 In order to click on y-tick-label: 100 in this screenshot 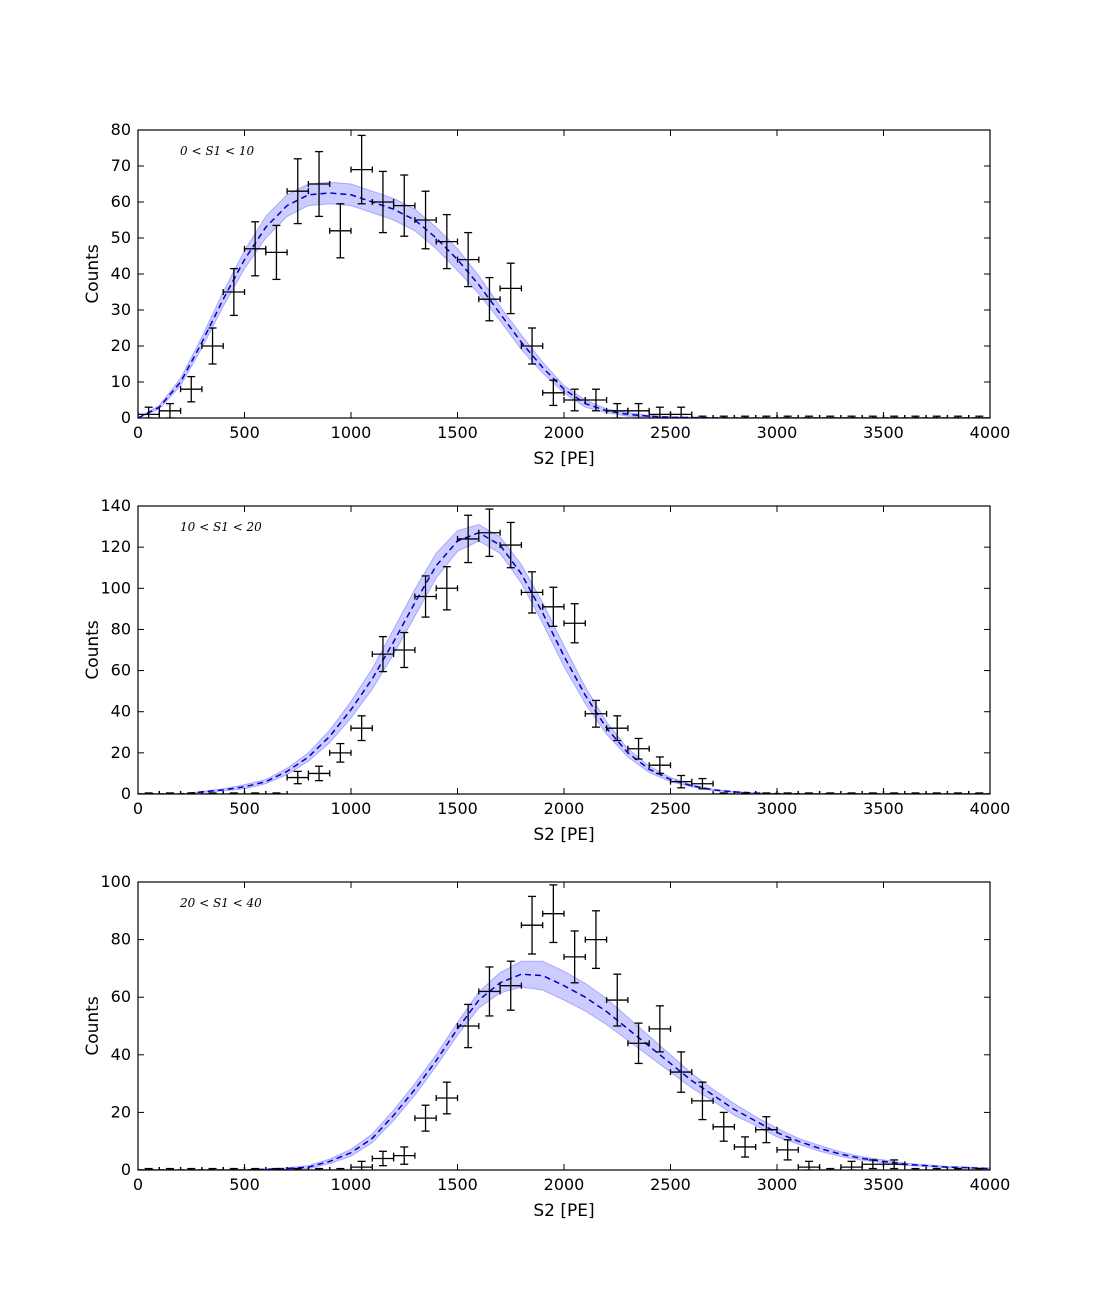, I will do `click(115, 587)`.